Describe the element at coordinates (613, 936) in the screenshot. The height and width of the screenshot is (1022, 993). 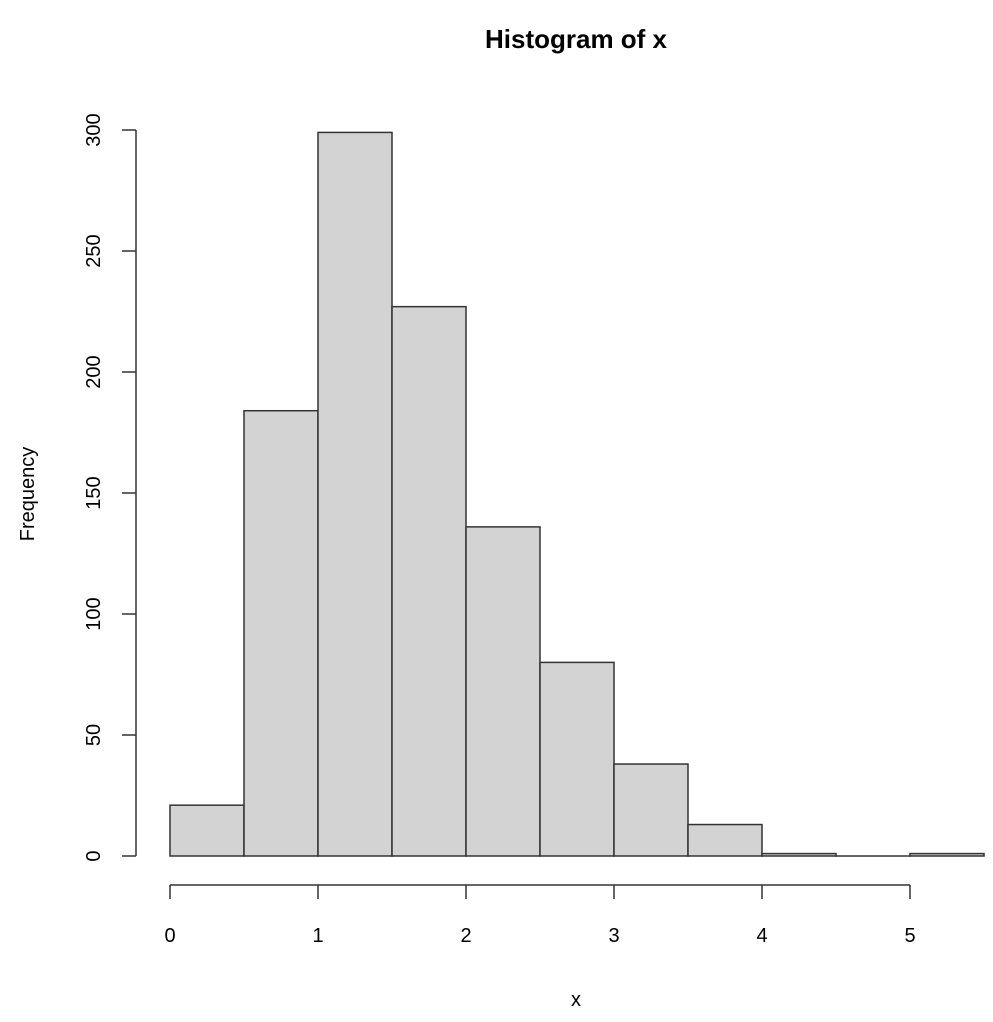
I see `x-tick-label: 3` at that location.